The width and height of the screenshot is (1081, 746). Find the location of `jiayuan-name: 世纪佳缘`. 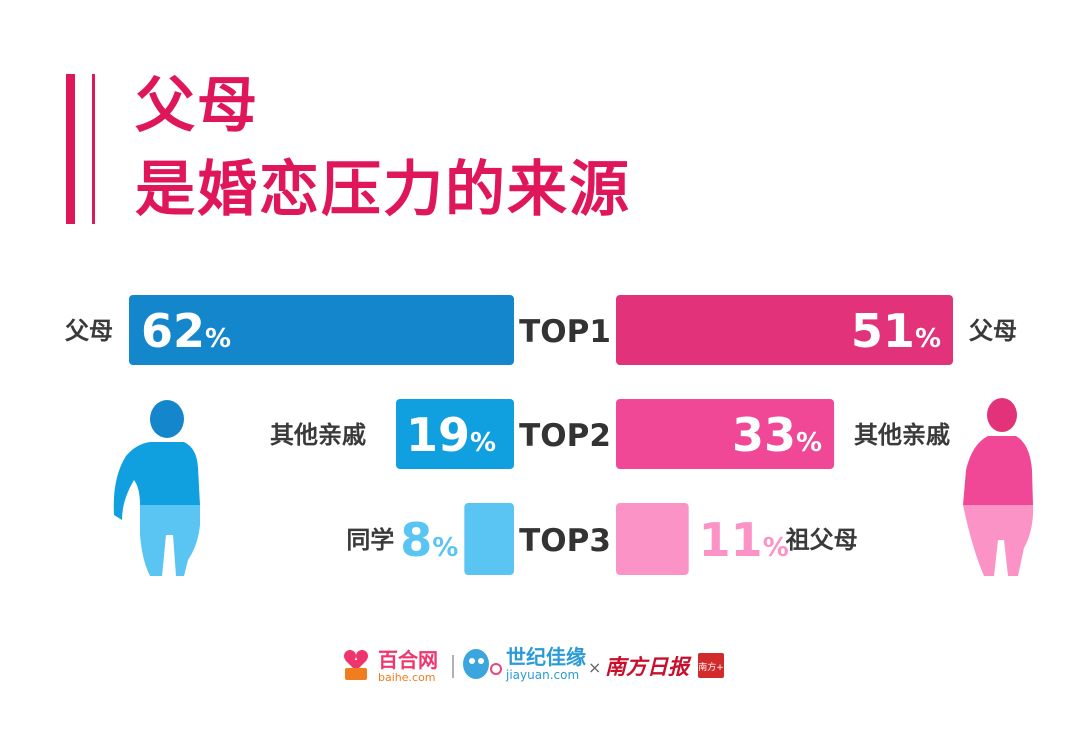

jiayuan-name: 世纪佳缘 is located at coordinates (546, 657).